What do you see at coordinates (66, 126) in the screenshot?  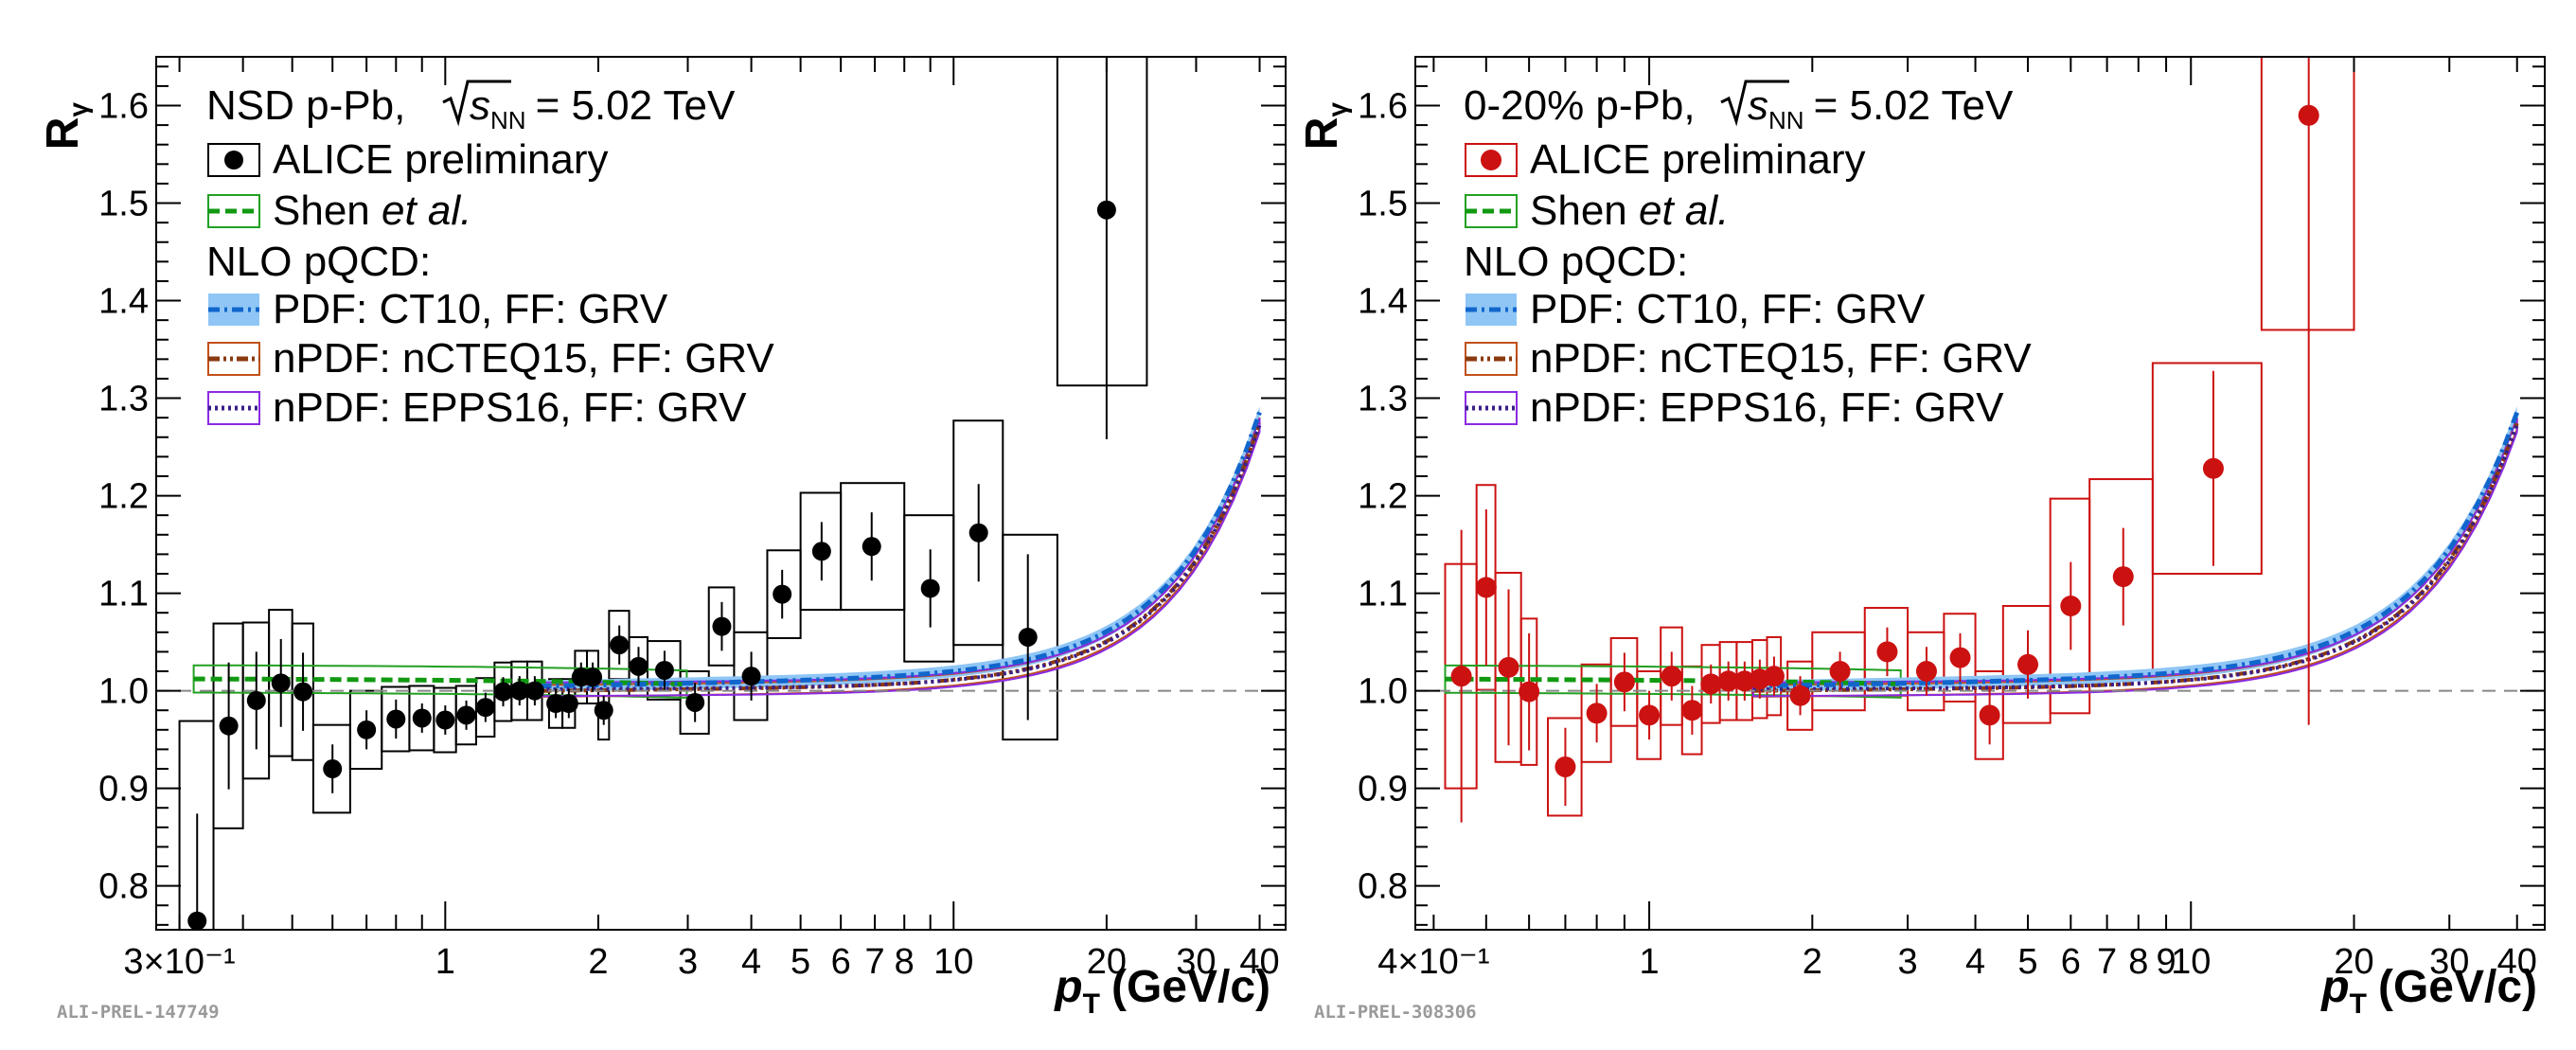 I see `y-axis-title-left: Rγ` at bounding box center [66, 126].